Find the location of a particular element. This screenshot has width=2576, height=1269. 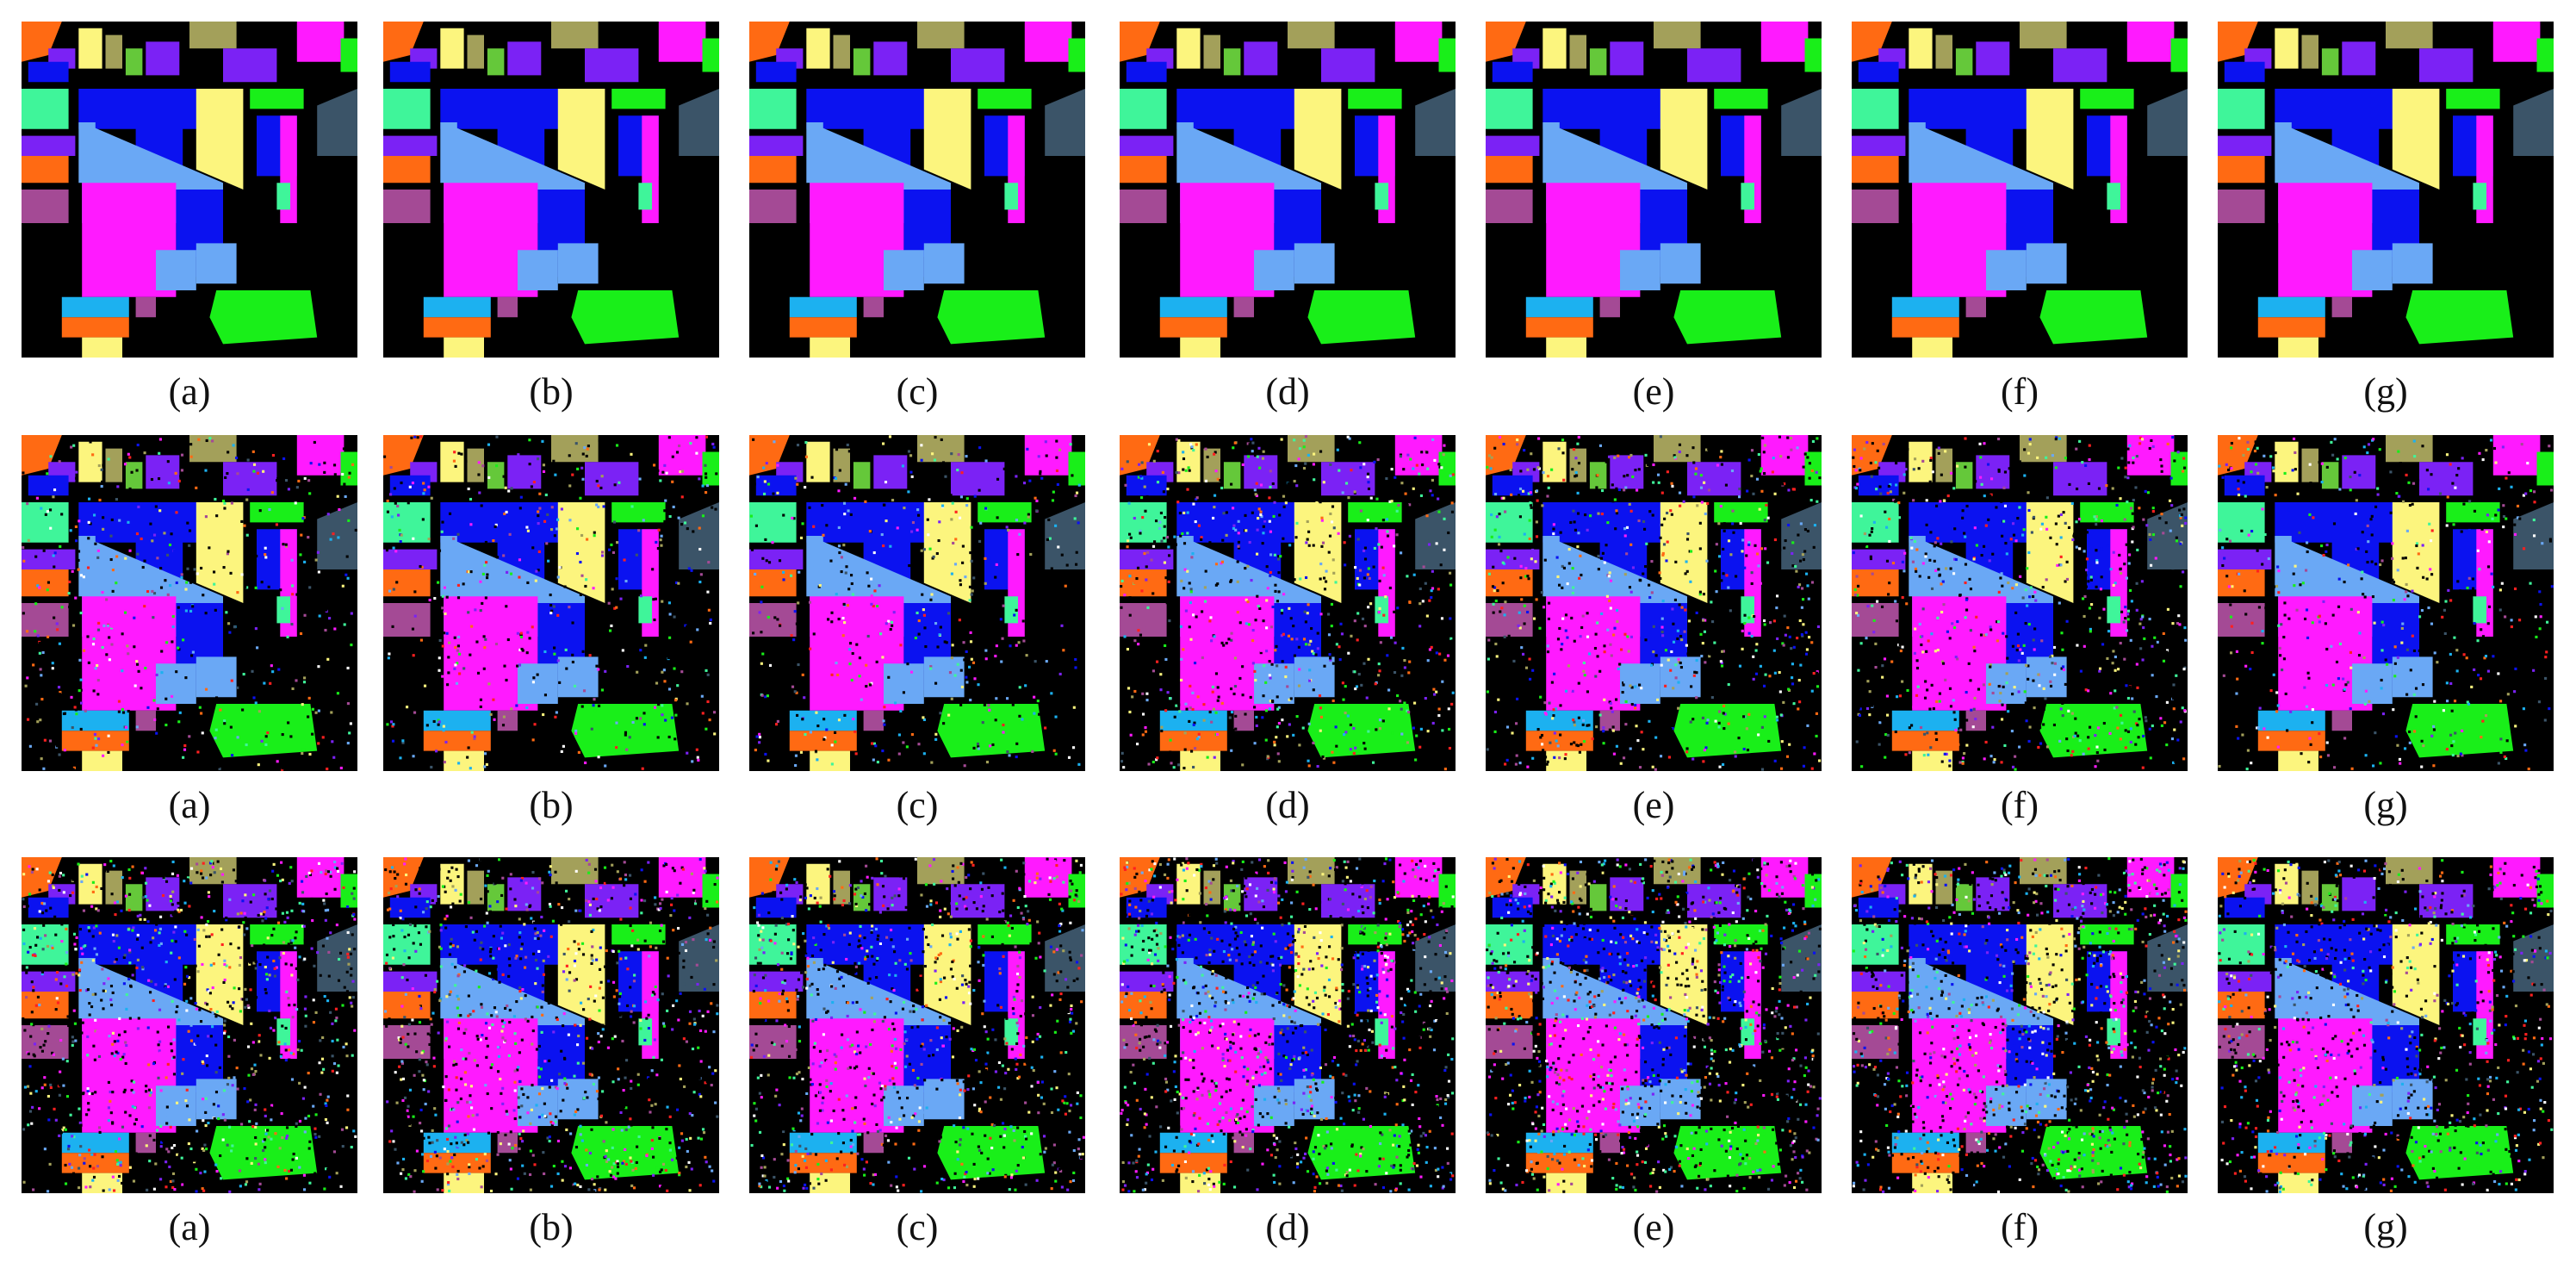

panel-caption: (b) is located at coordinates (551, 391).